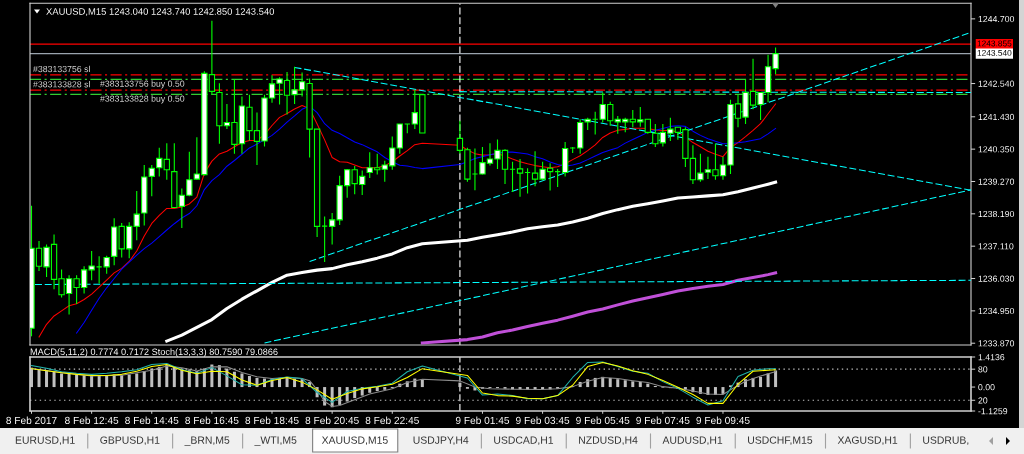 This screenshot has width=1024, height=454. What do you see at coordinates (608, 441) in the screenshot?
I see `text: NZDUSD,H4` at bounding box center [608, 441].